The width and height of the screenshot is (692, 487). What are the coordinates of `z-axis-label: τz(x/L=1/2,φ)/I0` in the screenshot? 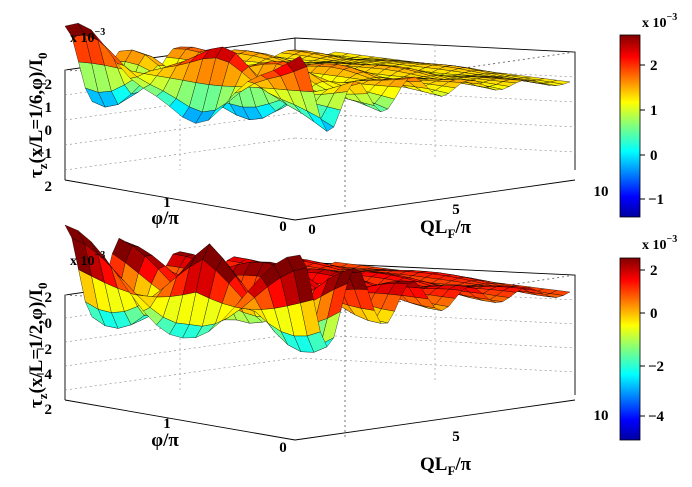 It's located at (38, 345).